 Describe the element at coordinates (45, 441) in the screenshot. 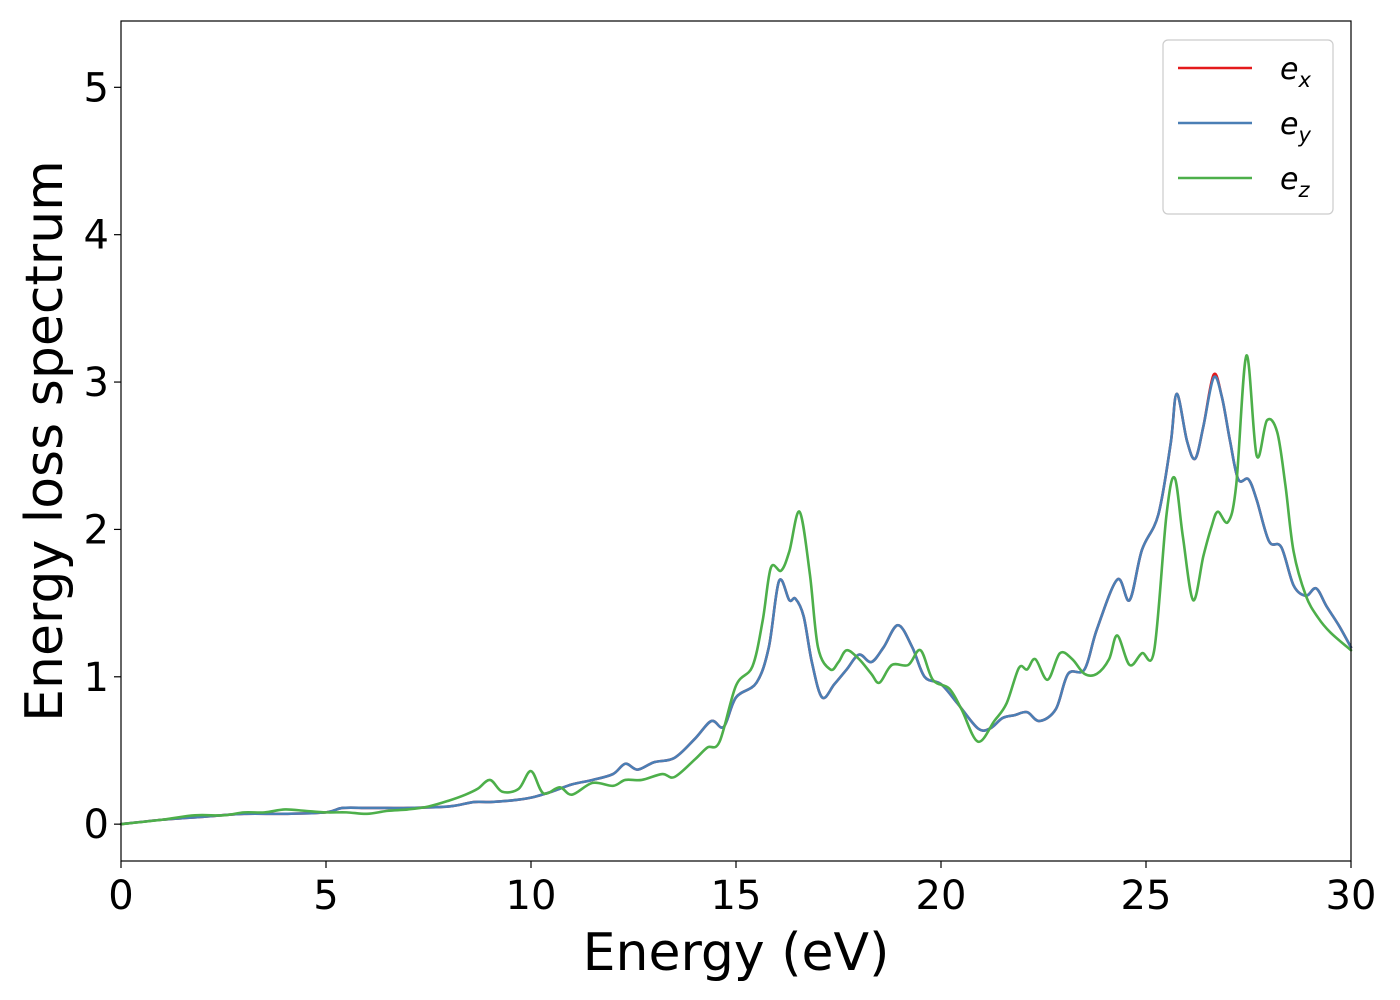

I see `y-axis-title: Energy loss spectrum` at that location.